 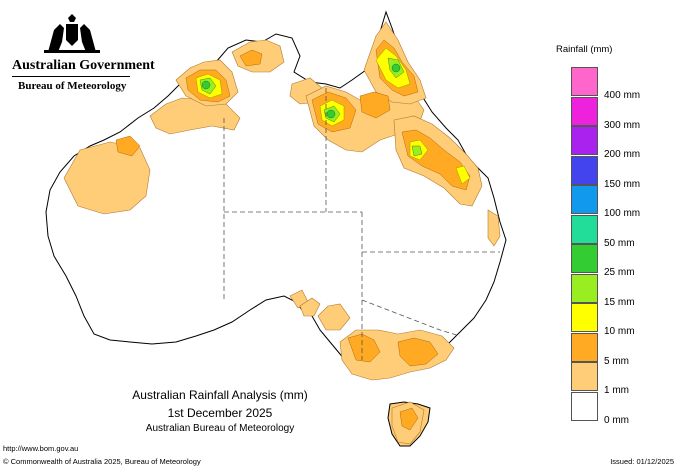 I want to click on legend-label: 300 mm, so click(x=622, y=125).